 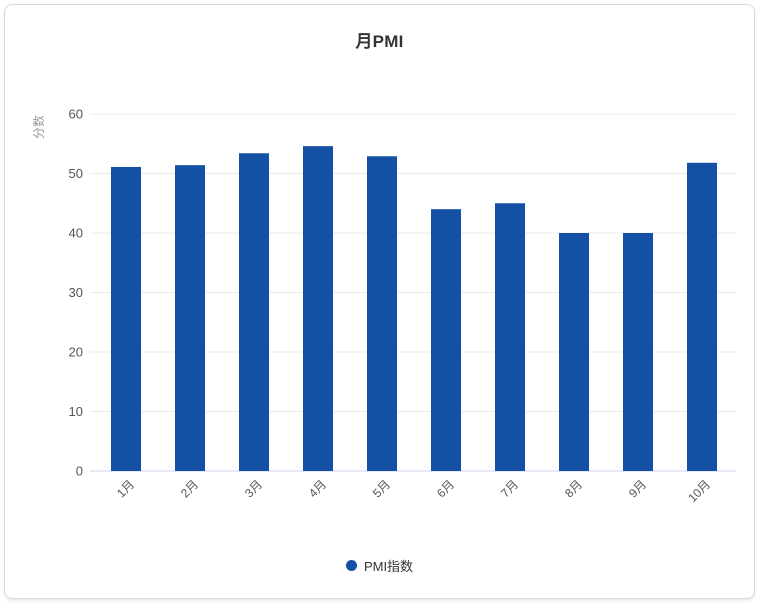 I want to click on bar-3月, so click(x=254, y=312).